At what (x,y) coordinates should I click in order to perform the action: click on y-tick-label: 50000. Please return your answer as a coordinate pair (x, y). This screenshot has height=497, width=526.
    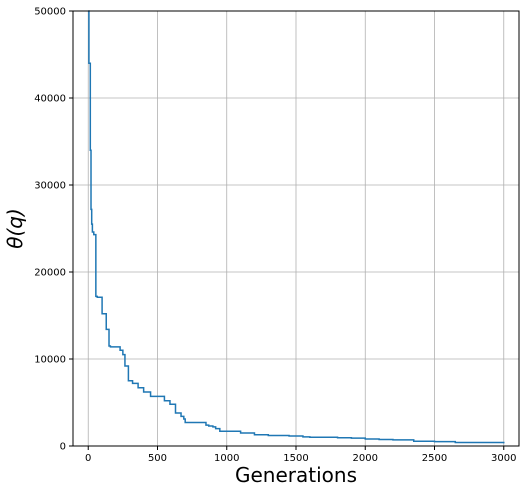
    Looking at the image, I should click on (50, 12).